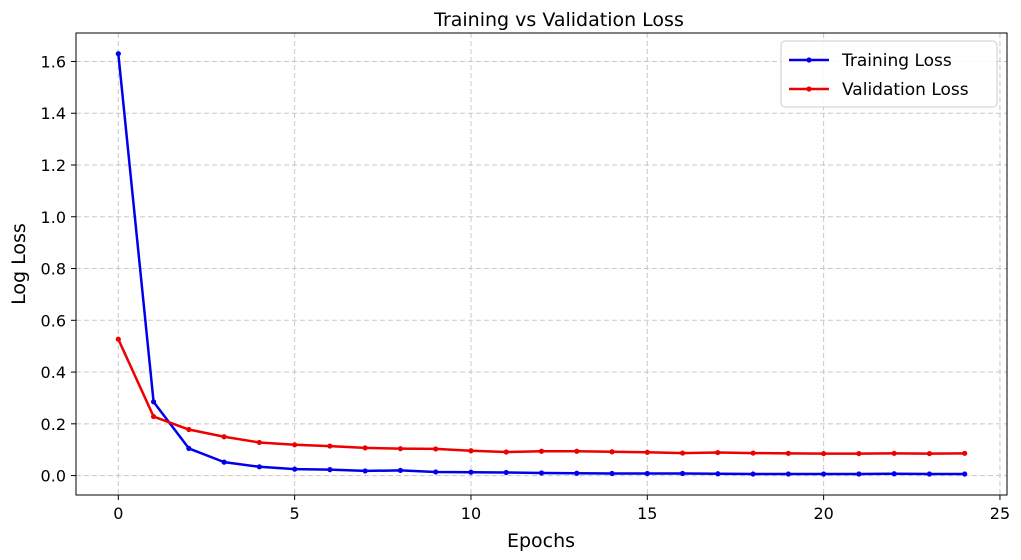 Image resolution: width=1021 pixels, height=560 pixels. I want to click on y-tick-label: 0.2, so click(53, 424).